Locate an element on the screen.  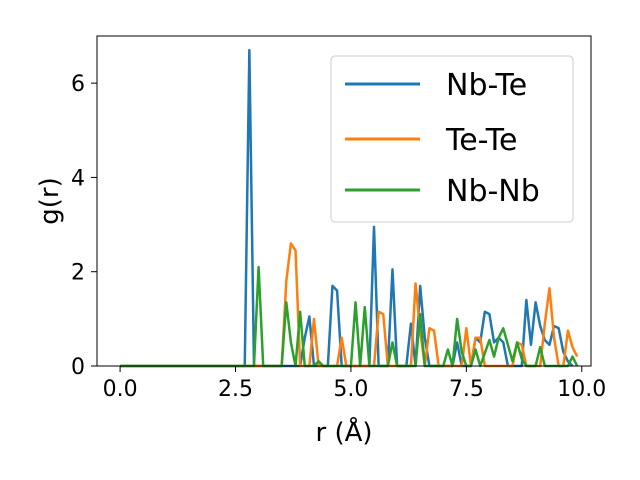
legend-entries: Nb-Te Te-Te Nb-Nb is located at coordinates (442, 138).